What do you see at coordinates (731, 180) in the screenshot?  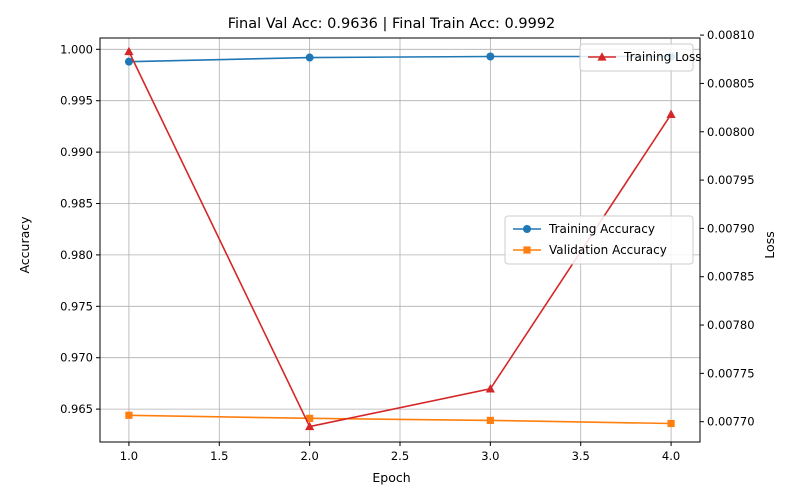 I see `y-right-tick-label: 0.00795` at bounding box center [731, 180].